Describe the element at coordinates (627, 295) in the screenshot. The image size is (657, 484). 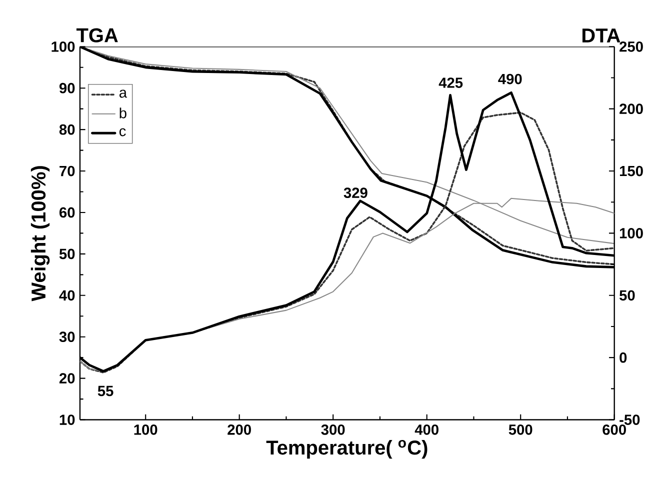
I see `y2-tick-label: 50` at that location.